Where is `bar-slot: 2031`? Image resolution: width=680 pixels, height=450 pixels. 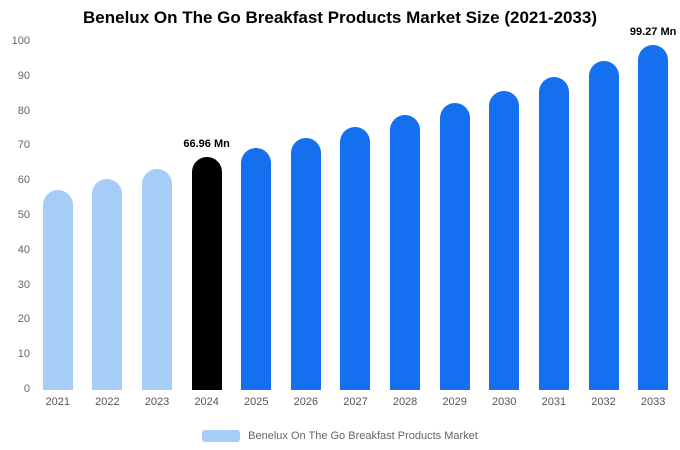 bar-slot: 2031 is located at coordinates (554, 225).